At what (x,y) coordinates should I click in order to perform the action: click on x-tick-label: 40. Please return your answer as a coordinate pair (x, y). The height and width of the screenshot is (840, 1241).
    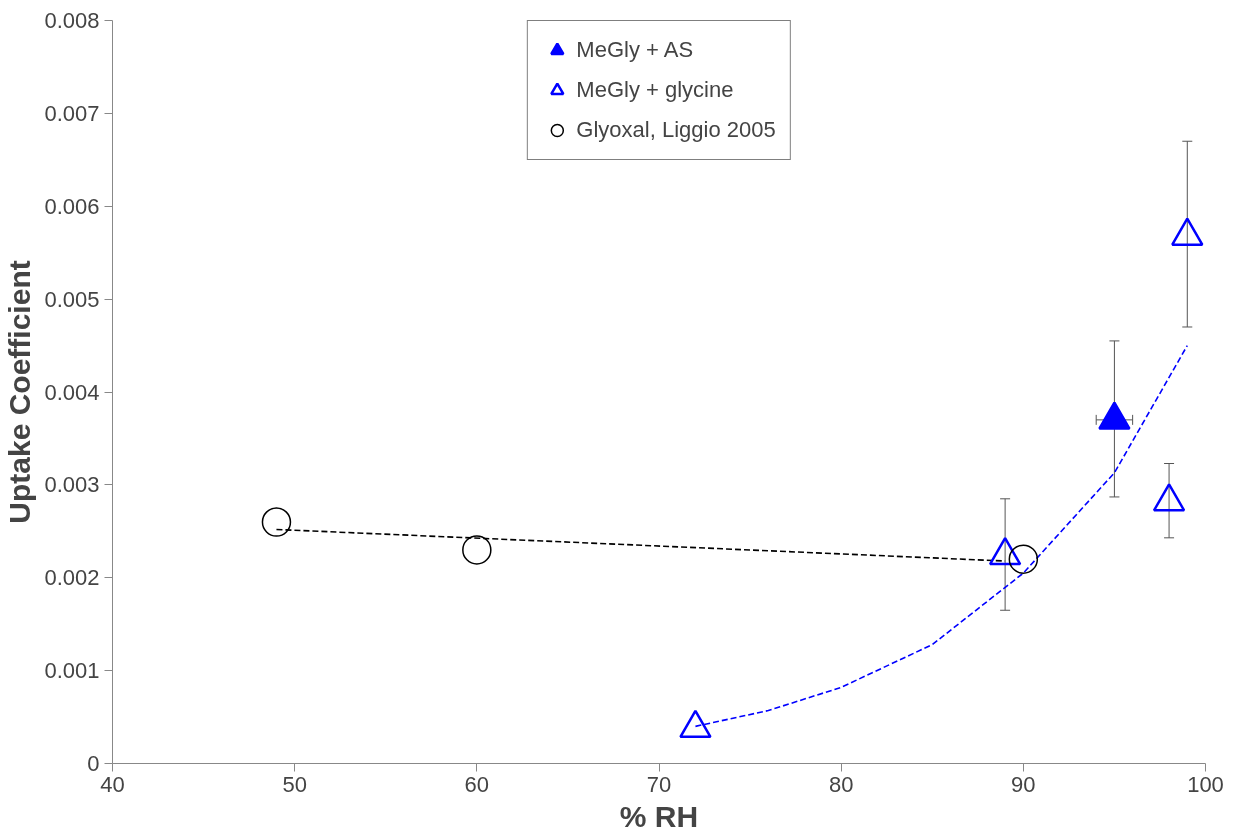
    Looking at the image, I should click on (112, 784).